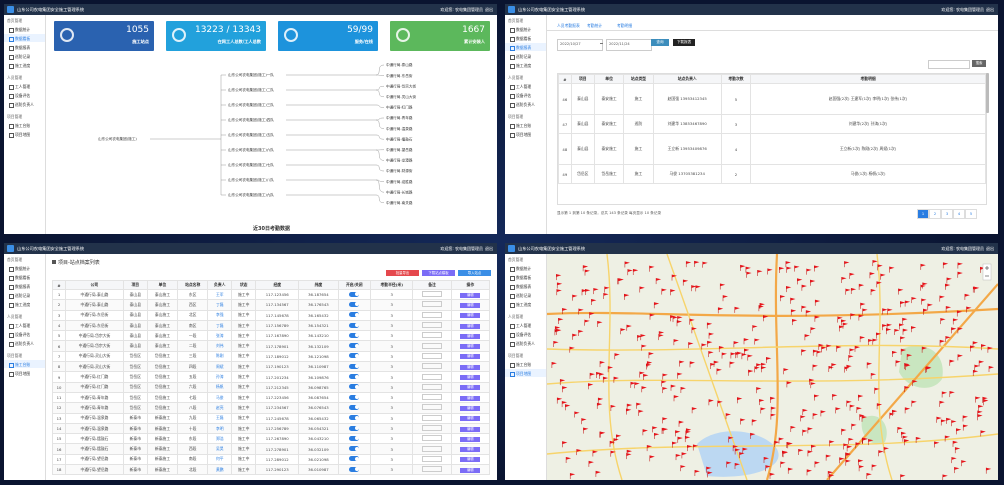  I want to click on query-button: 查询, so click(660, 42).